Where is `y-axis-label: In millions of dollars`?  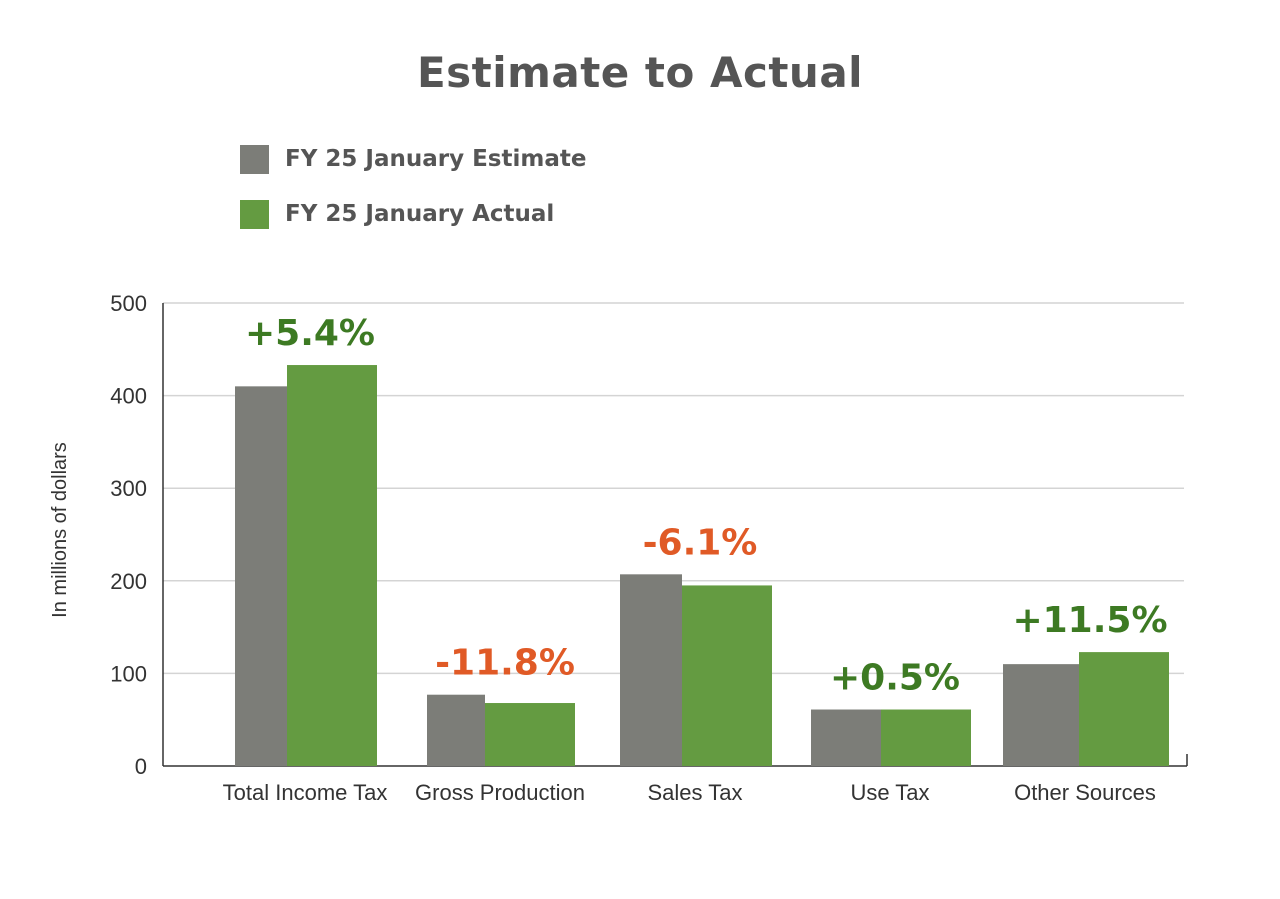
y-axis-label: In millions of dollars is located at coordinates (60, 530).